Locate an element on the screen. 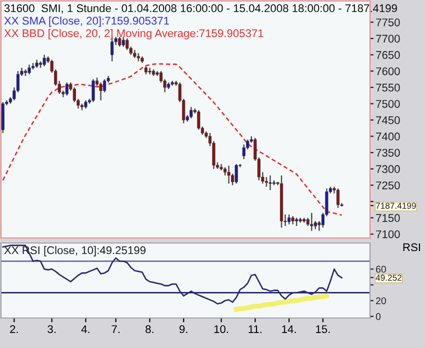 This screenshot has width=425, height=348. y-tick-label: 7650 is located at coordinates (388, 55).